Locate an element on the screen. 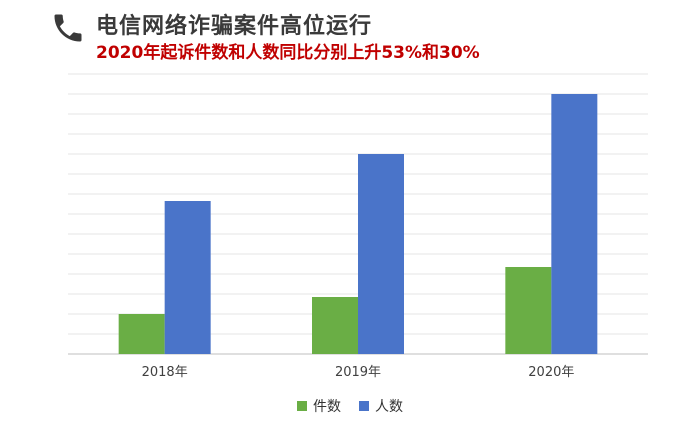 The image size is (700, 424). legend-item-series-2: 人数 is located at coordinates (381, 406).